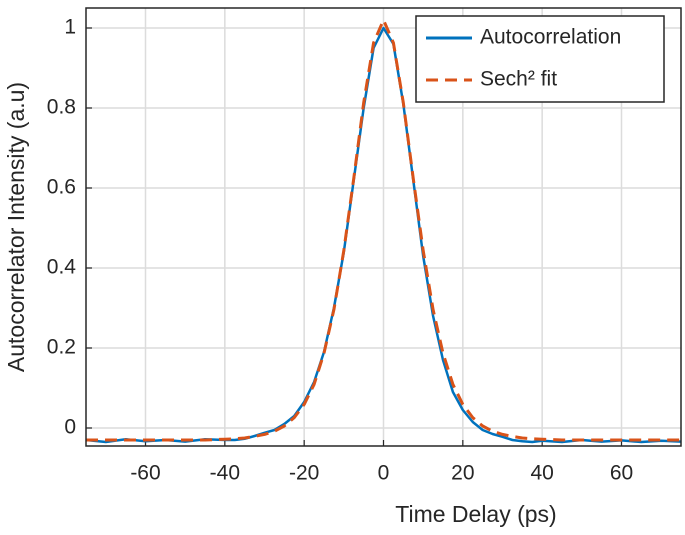 Image resolution: width=685 pixels, height=535 pixels. Describe the element at coordinates (225, 473) in the screenshot. I see `x-tick-label: -40` at that location.